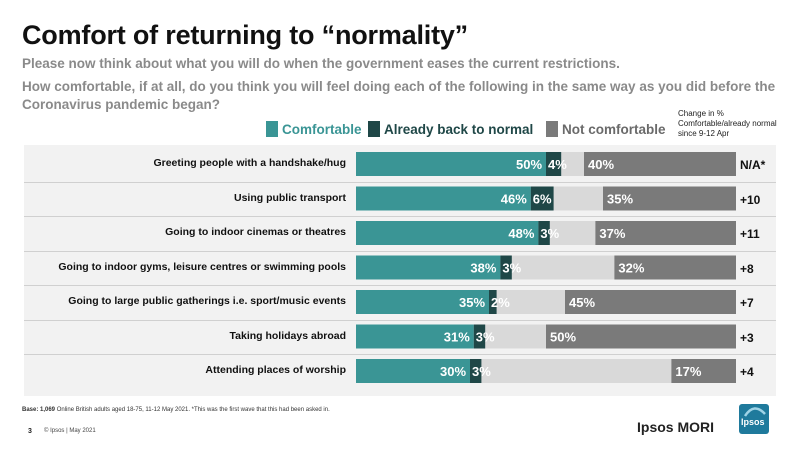  I want to click on data-label-not-comfortable: 35%, so click(620, 199).